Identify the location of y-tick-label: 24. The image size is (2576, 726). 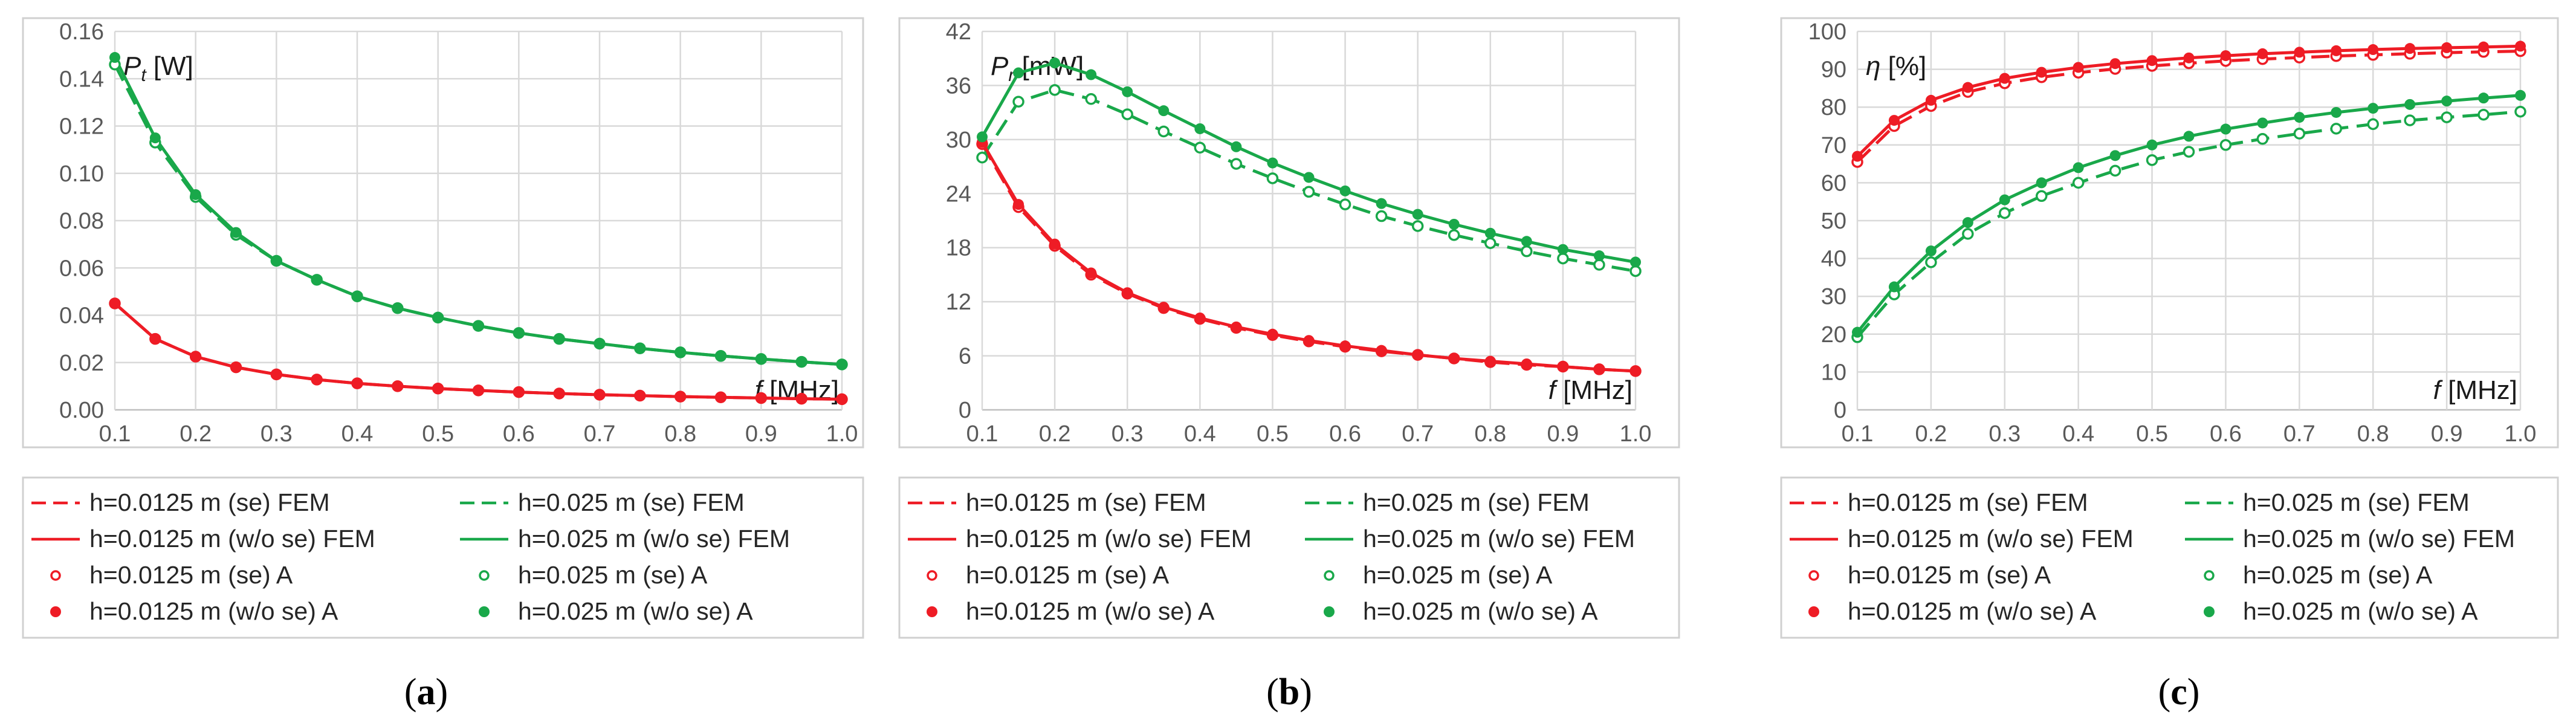
(958, 194).